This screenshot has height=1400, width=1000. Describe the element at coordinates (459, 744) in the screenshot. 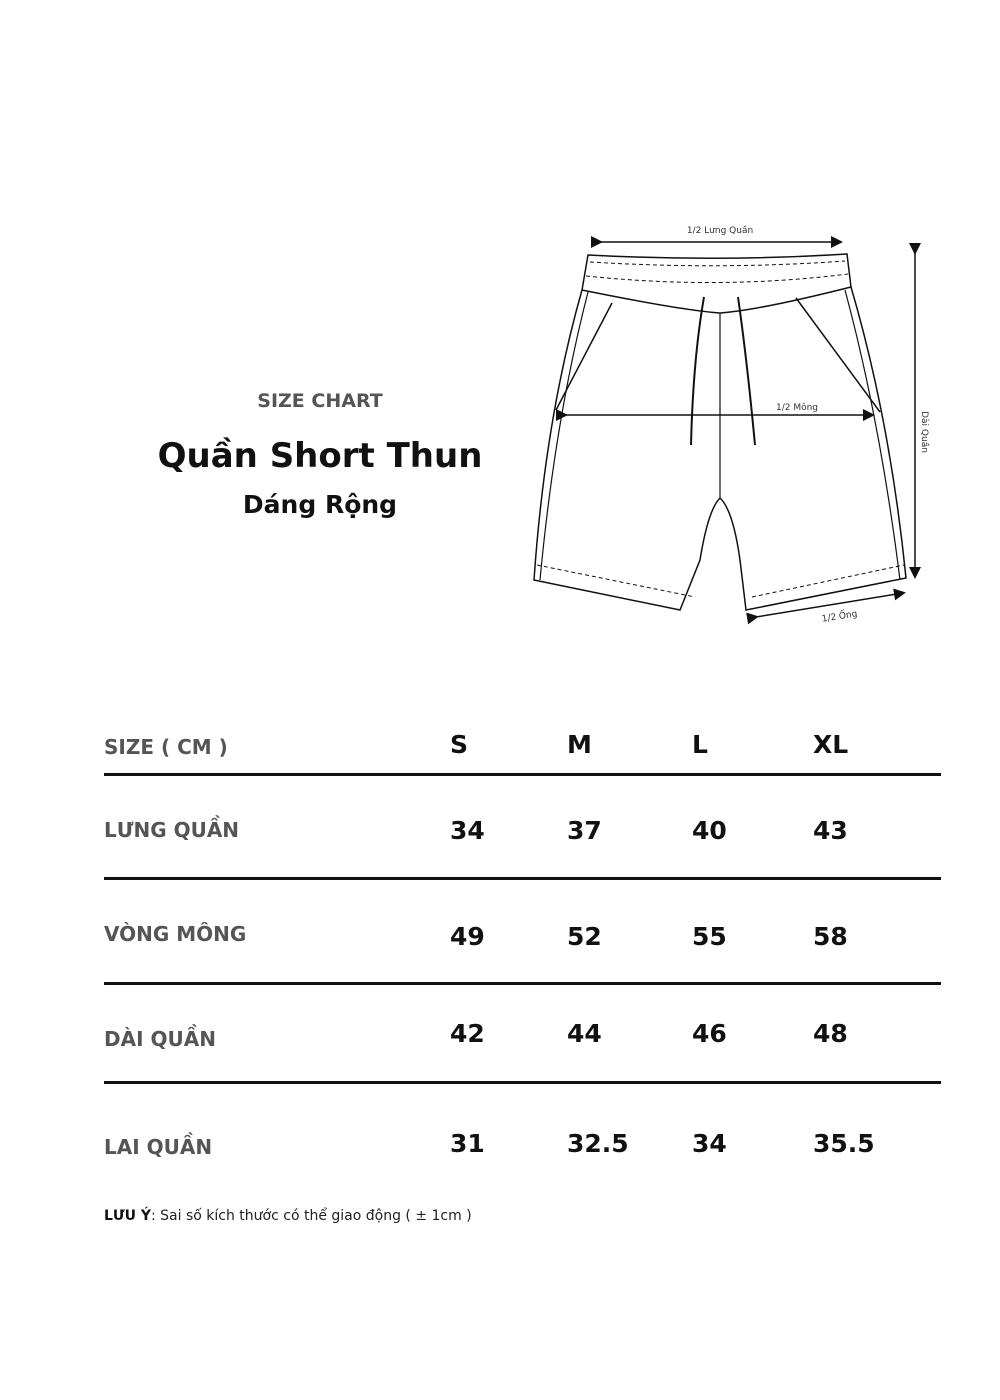

I see `size-s: S` at that location.